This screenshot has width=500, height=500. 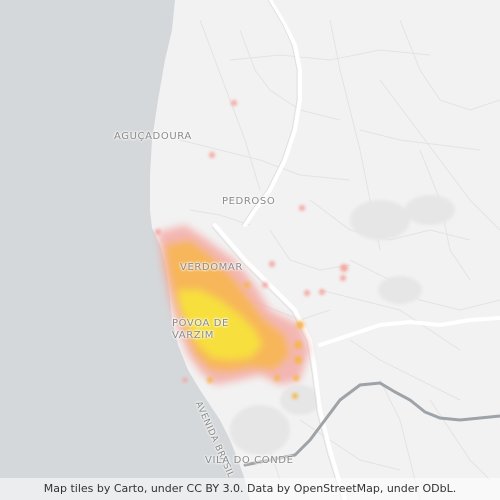 I want to click on place-label-vila-do-conde: VILA DO CONDE, so click(x=249, y=460).